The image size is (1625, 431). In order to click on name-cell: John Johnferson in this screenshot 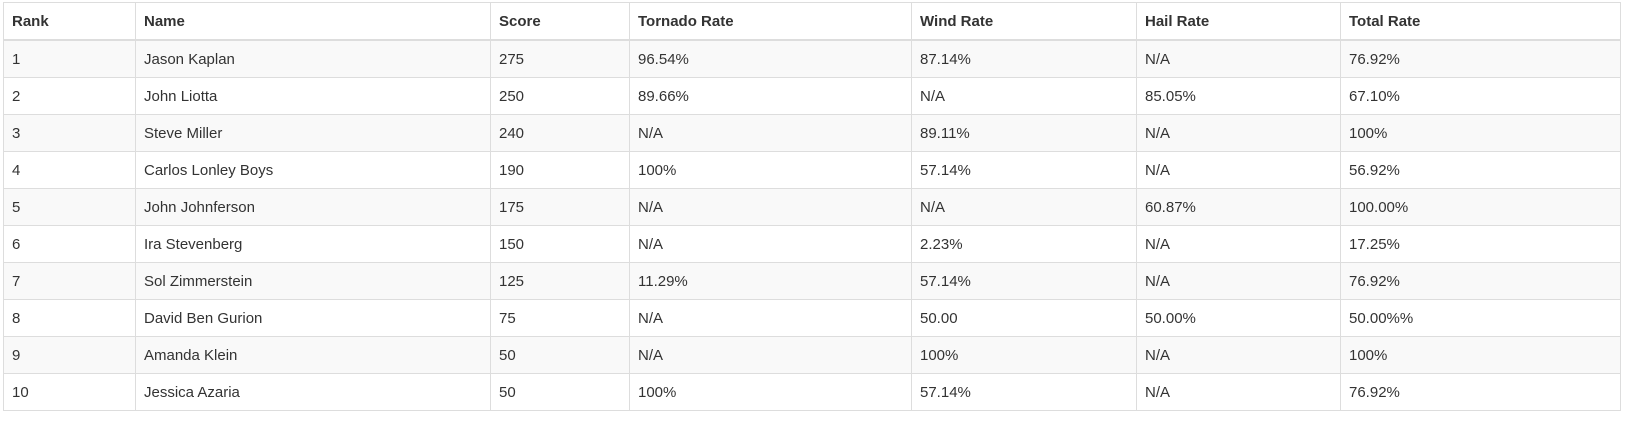, I will do `click(313, 207)`.